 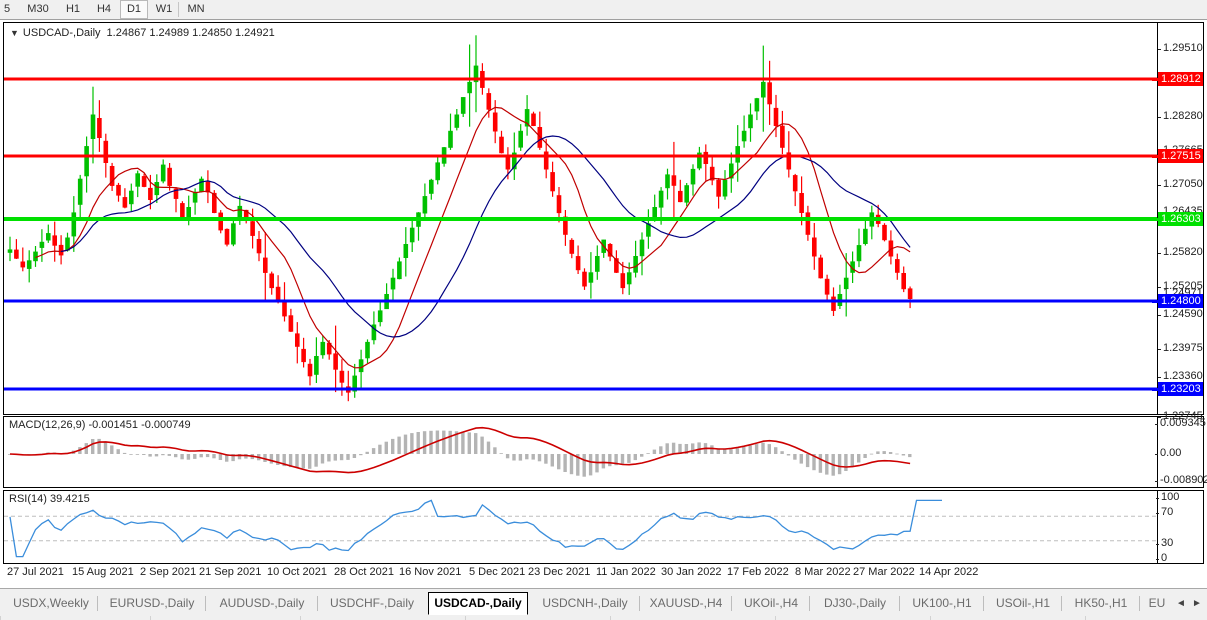 What do you see at coordinates (1183, 416) in the screenshot?
I see `y-axis-tick-label: 1.22745` at bounding box center [1183, 416].